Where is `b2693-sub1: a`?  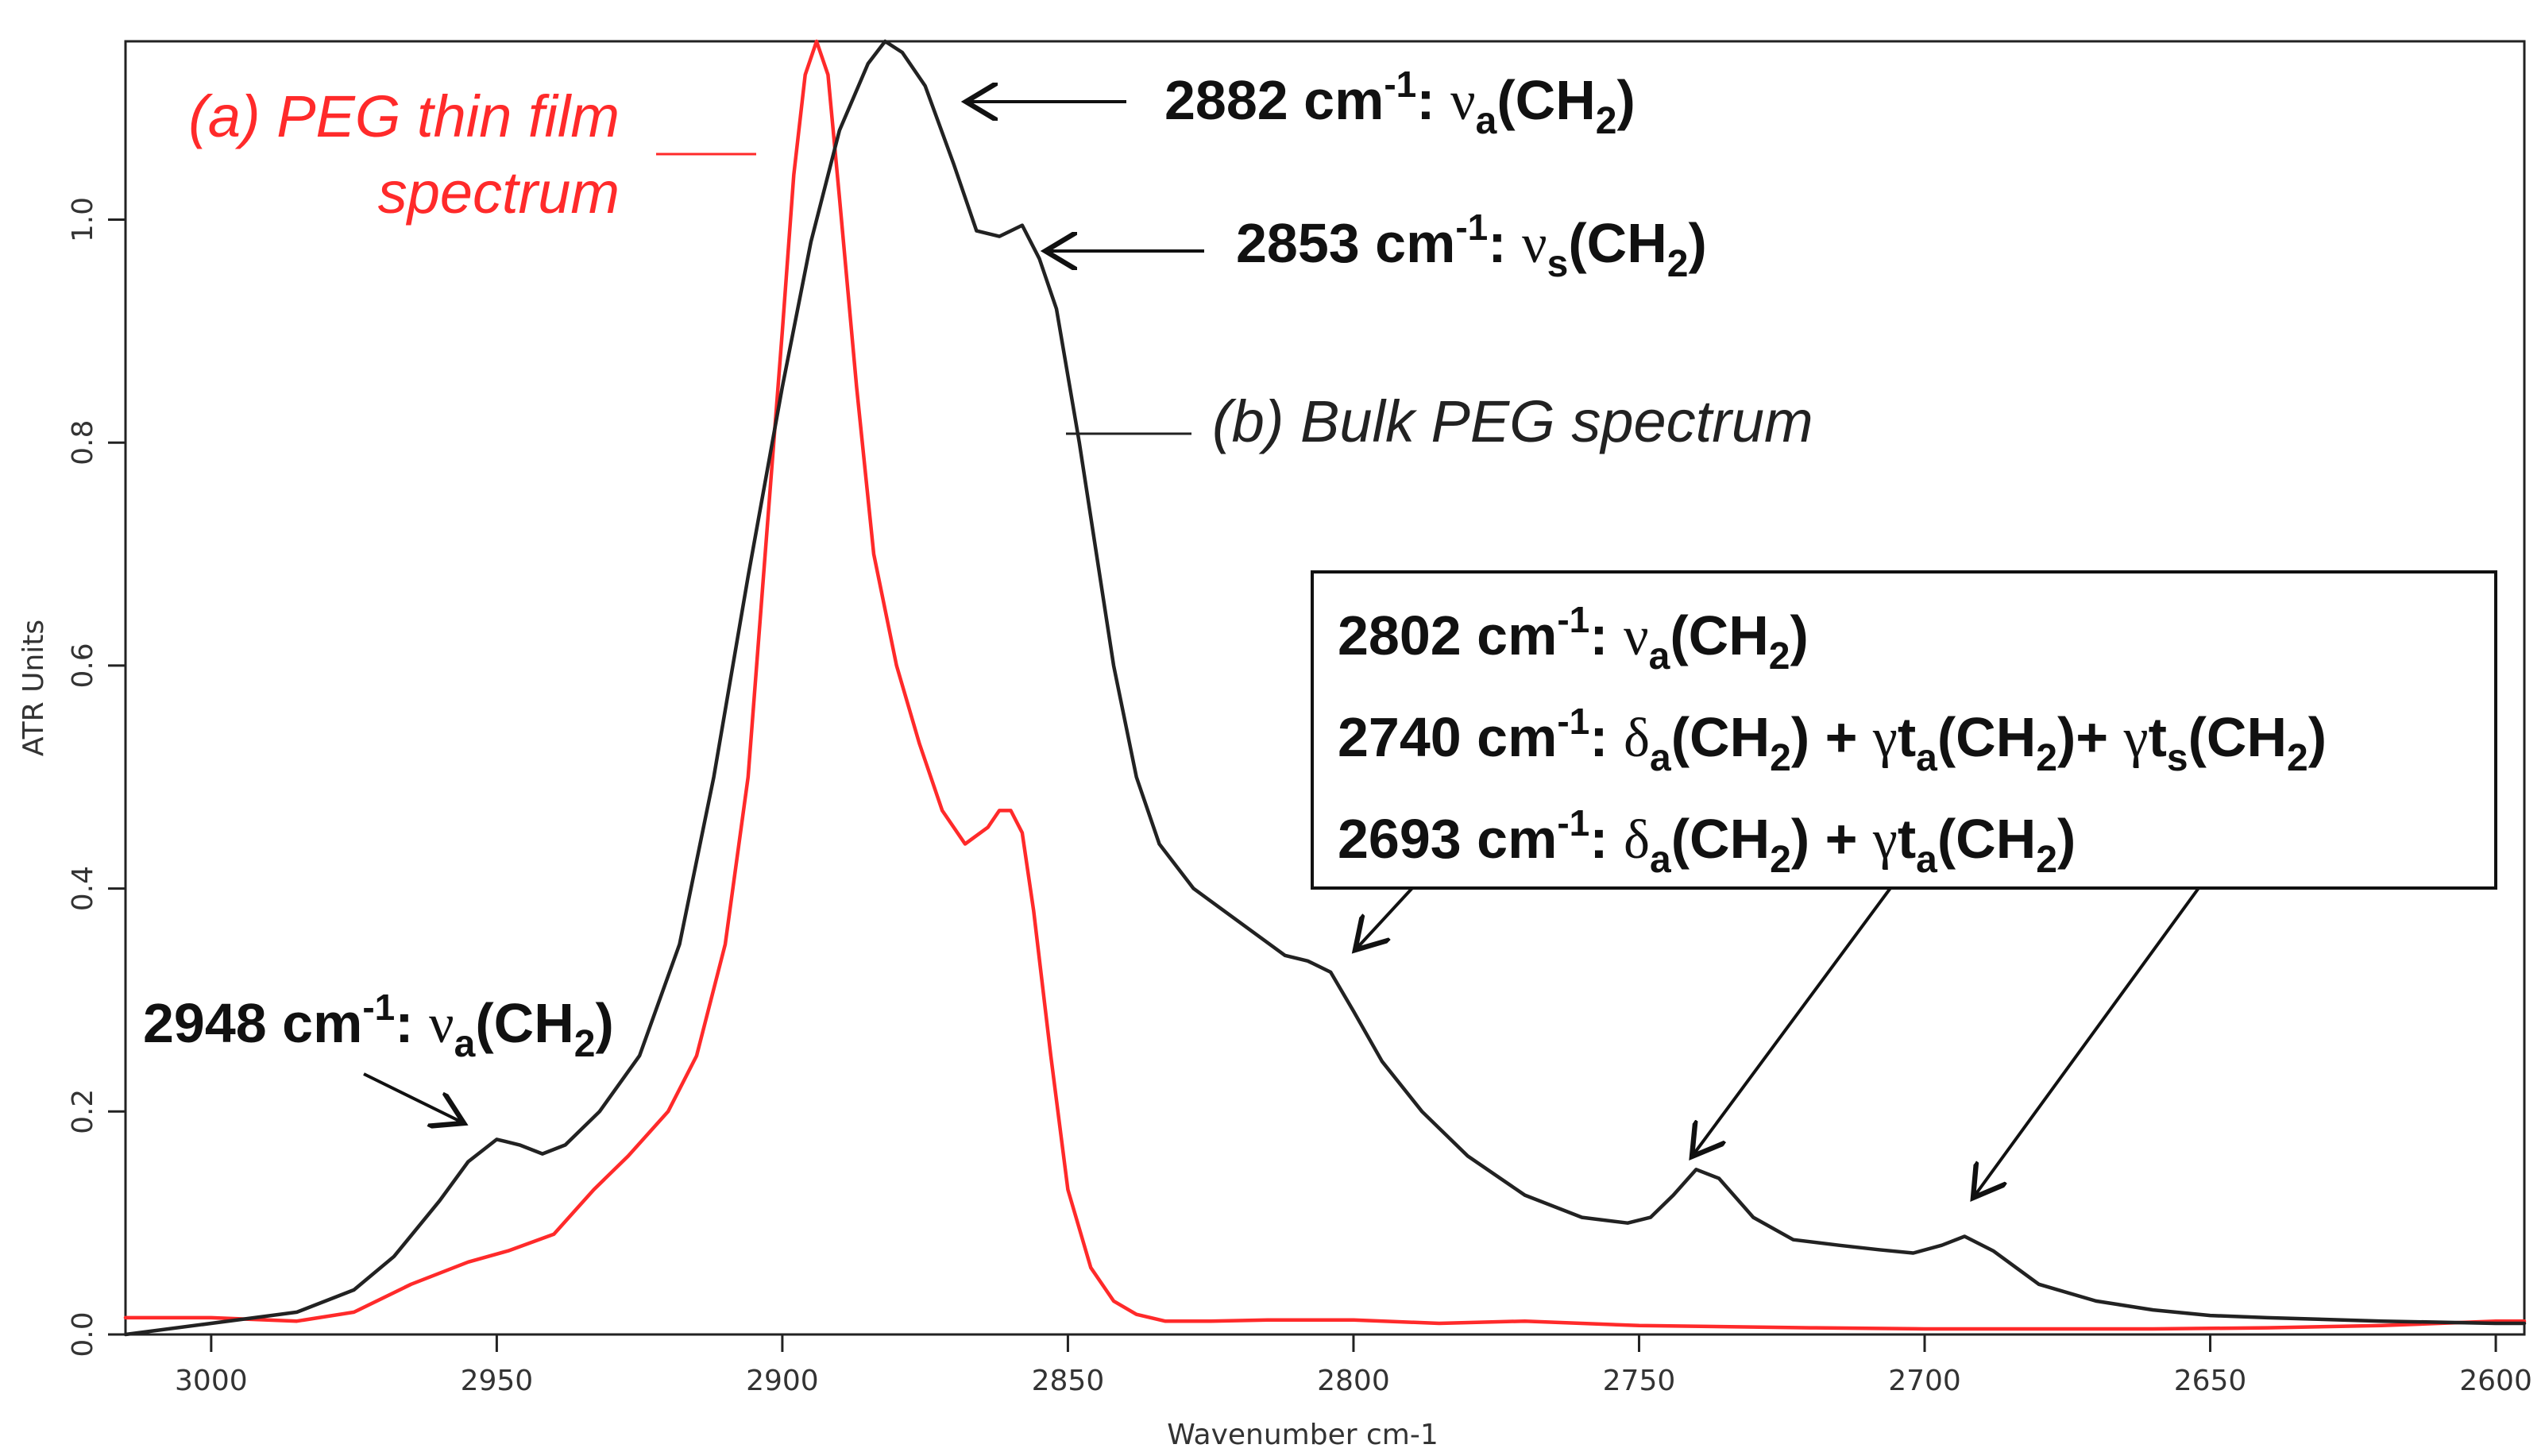
b2693-sub1: a is located at coordinates (1660, 860).